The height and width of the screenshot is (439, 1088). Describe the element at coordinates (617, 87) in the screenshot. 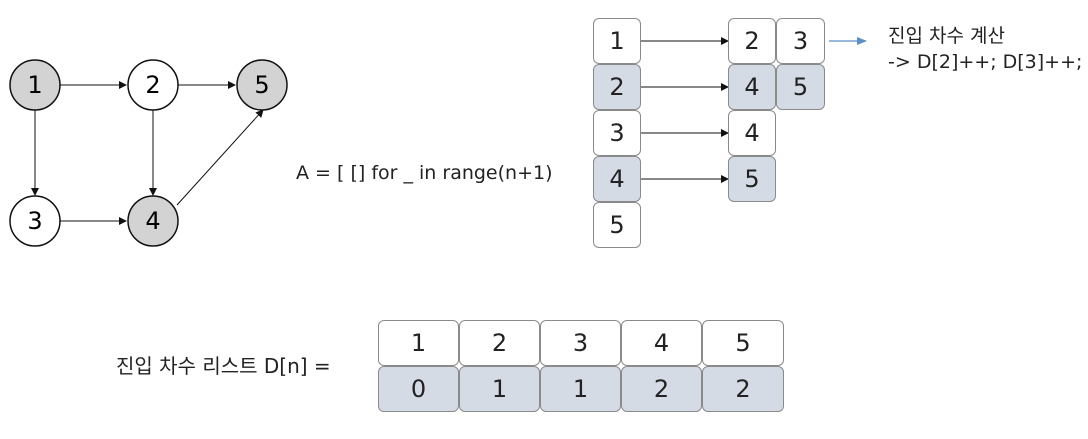

I see `adjacency-head-cell: 2` at that location.